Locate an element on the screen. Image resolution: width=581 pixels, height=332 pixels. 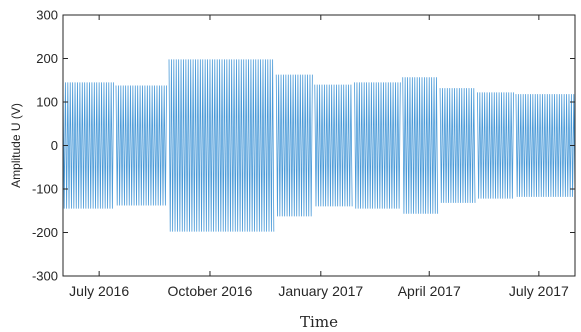
x-tick-label: April 2017 is located at coordinates (429, 291).